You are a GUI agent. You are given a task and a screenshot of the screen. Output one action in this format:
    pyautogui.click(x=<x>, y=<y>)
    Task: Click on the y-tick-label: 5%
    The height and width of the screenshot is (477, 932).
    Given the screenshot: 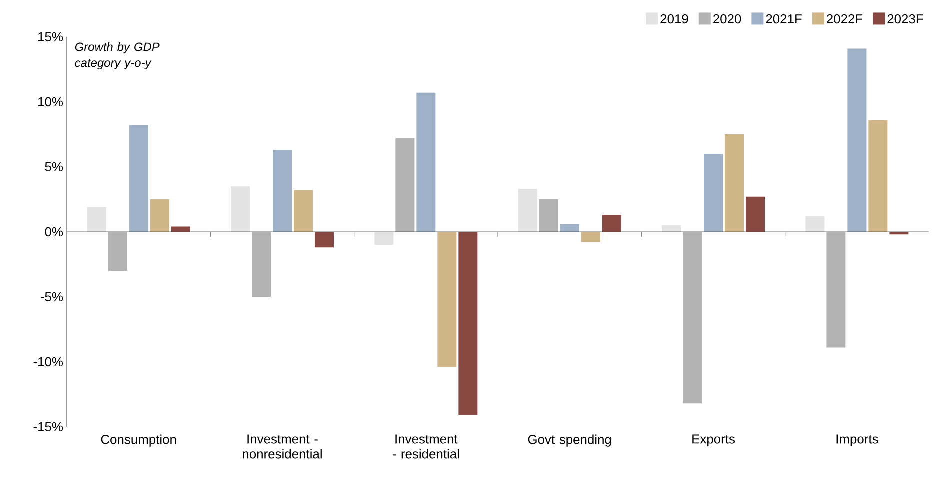 What is the action you would take?
    pyautogui.click(x=54, y=167)
    